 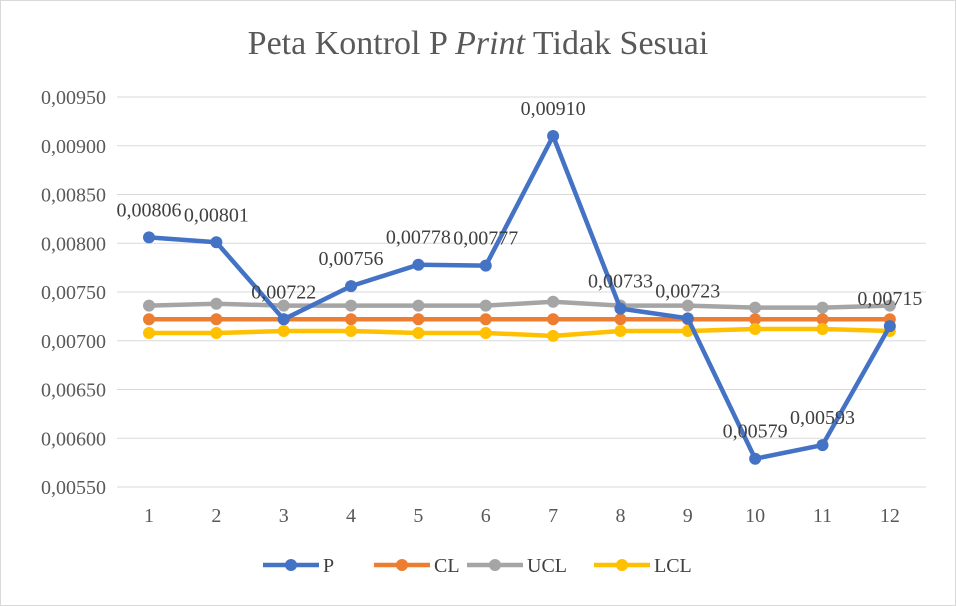 What do you see at coordinates (73, 98) in the screenshot?
I see `y-tick-label: 0,00950` at bounding box center [73, 98].